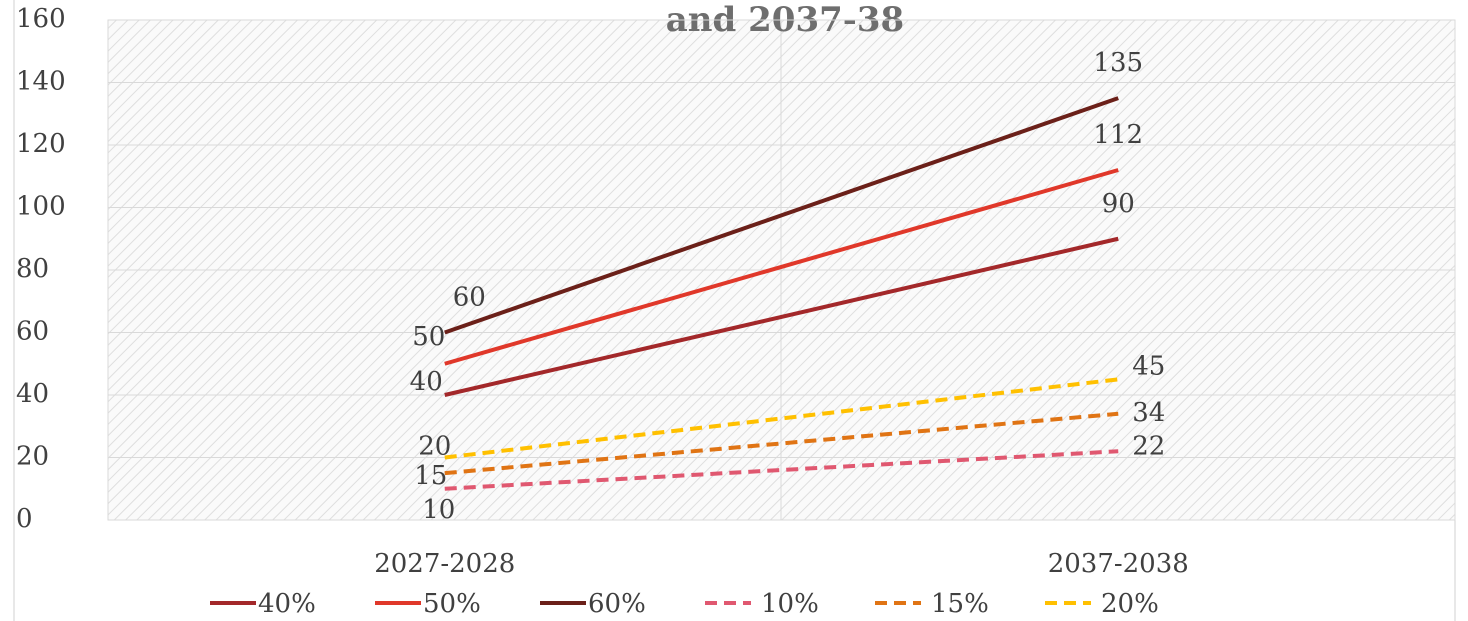  Describe the element at coordinates (41, 144) in the screenshot. I see `y-tick-label: 120` at that location.